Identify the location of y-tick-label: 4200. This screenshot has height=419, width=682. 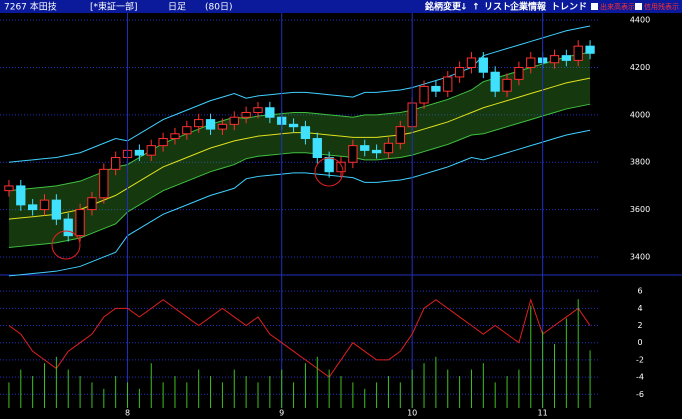
(640, 67).